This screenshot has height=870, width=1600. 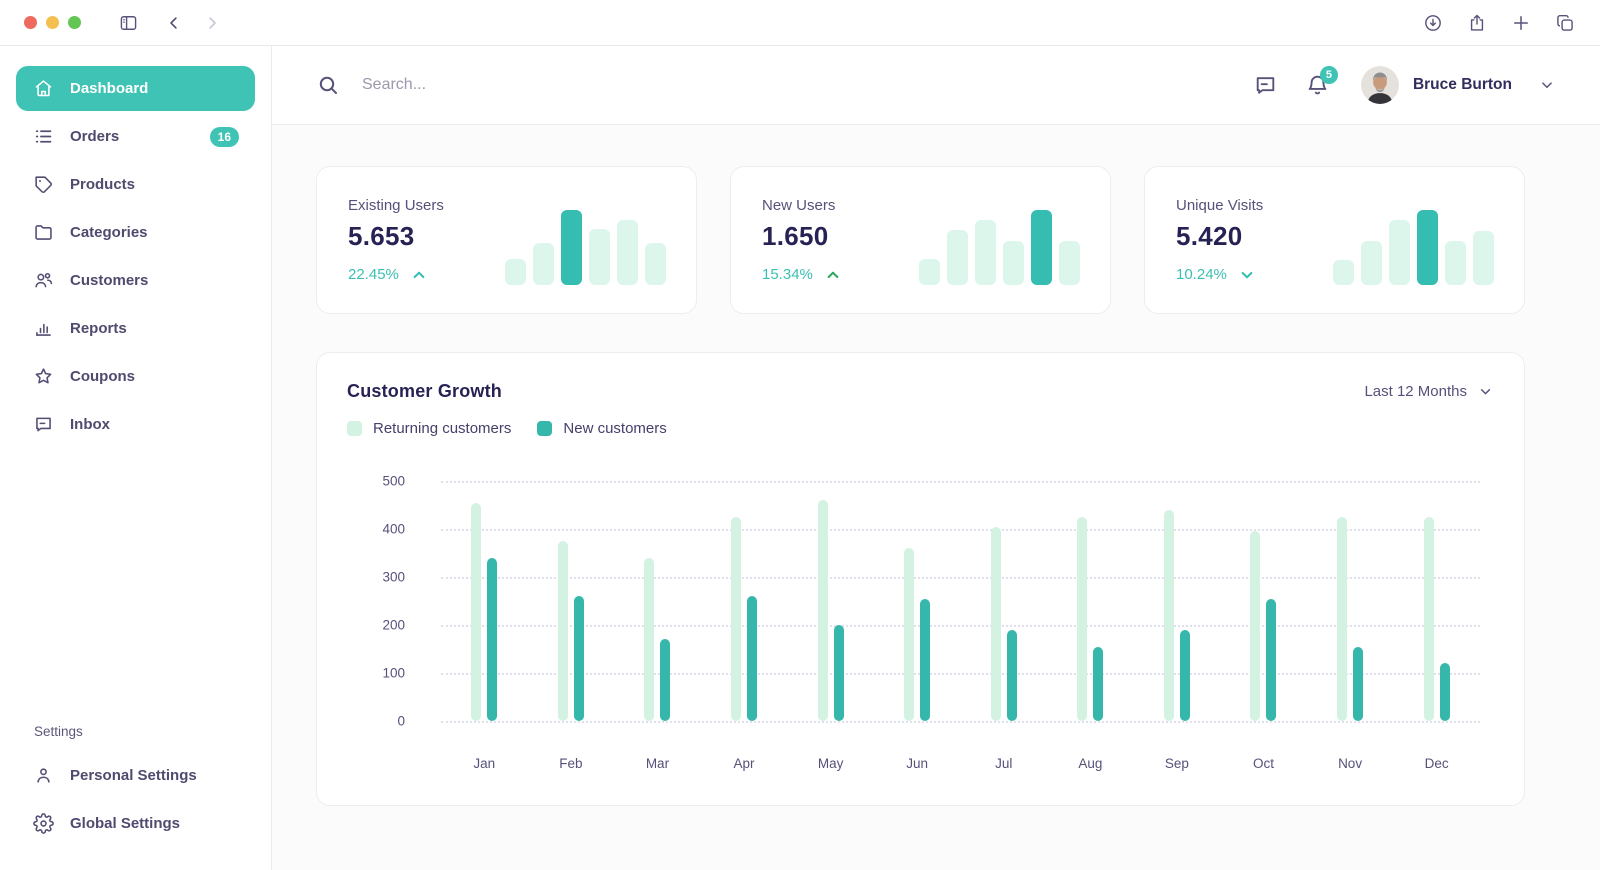 What do you see at coordinates (43, 137) in the screenshot?
I see `list-icon` at bounding box center [43, 137].